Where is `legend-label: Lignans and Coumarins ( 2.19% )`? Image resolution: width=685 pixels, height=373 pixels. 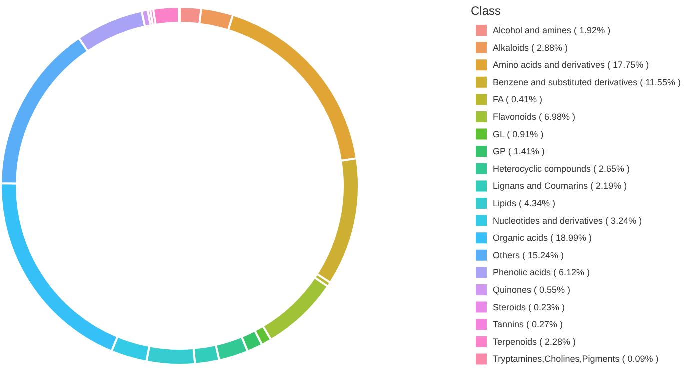 legend-label: Lignans and Coumarins ( 2.19% ) is located at coordinates (560, 186).